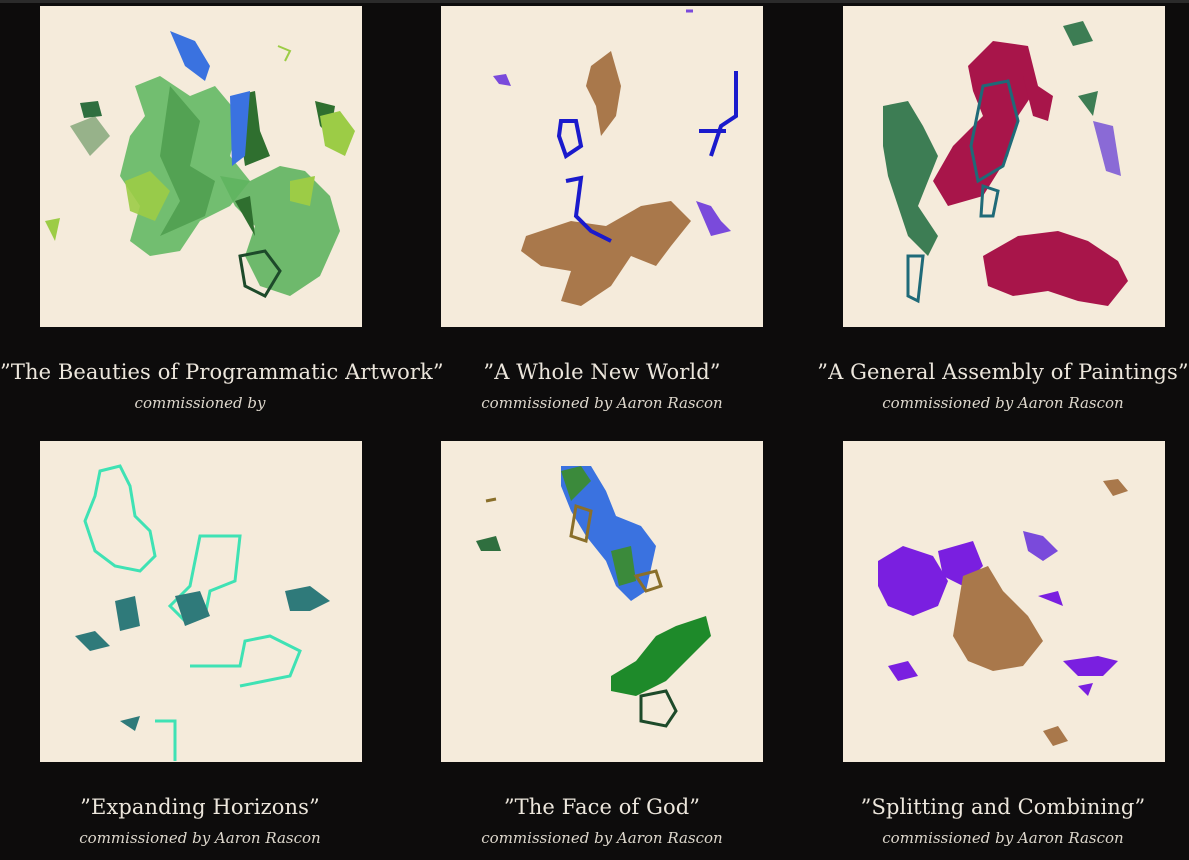 Image resolution: width=1189 pixels, height=860 pixels. Describe the element at coordinates (615, 157) in the screenshot. I see `artwork-2-drawing` at that location.